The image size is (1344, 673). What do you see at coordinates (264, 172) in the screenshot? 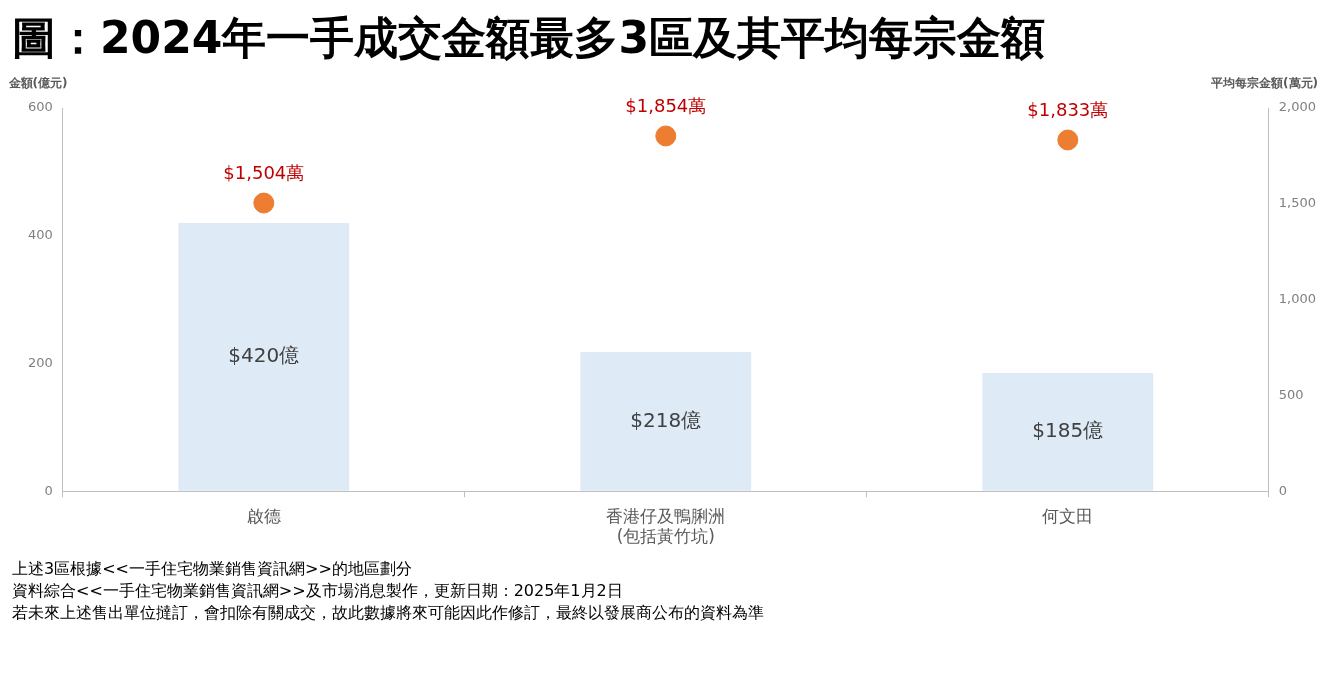
I see `data-label: $1,504萬` at bounding box center [264, 172].